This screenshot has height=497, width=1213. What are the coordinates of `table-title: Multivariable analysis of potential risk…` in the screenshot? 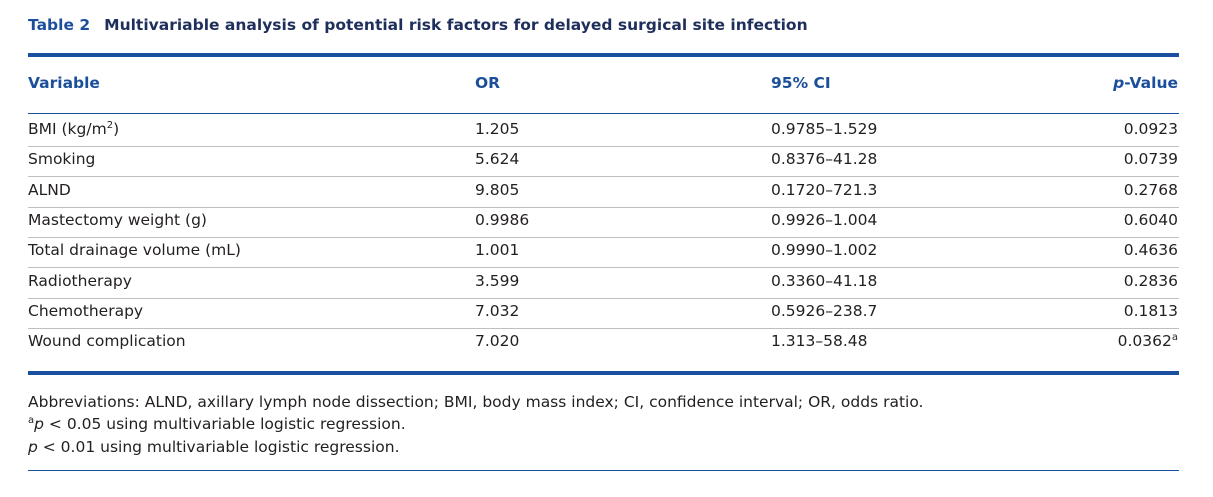 It's located at (456, 25).